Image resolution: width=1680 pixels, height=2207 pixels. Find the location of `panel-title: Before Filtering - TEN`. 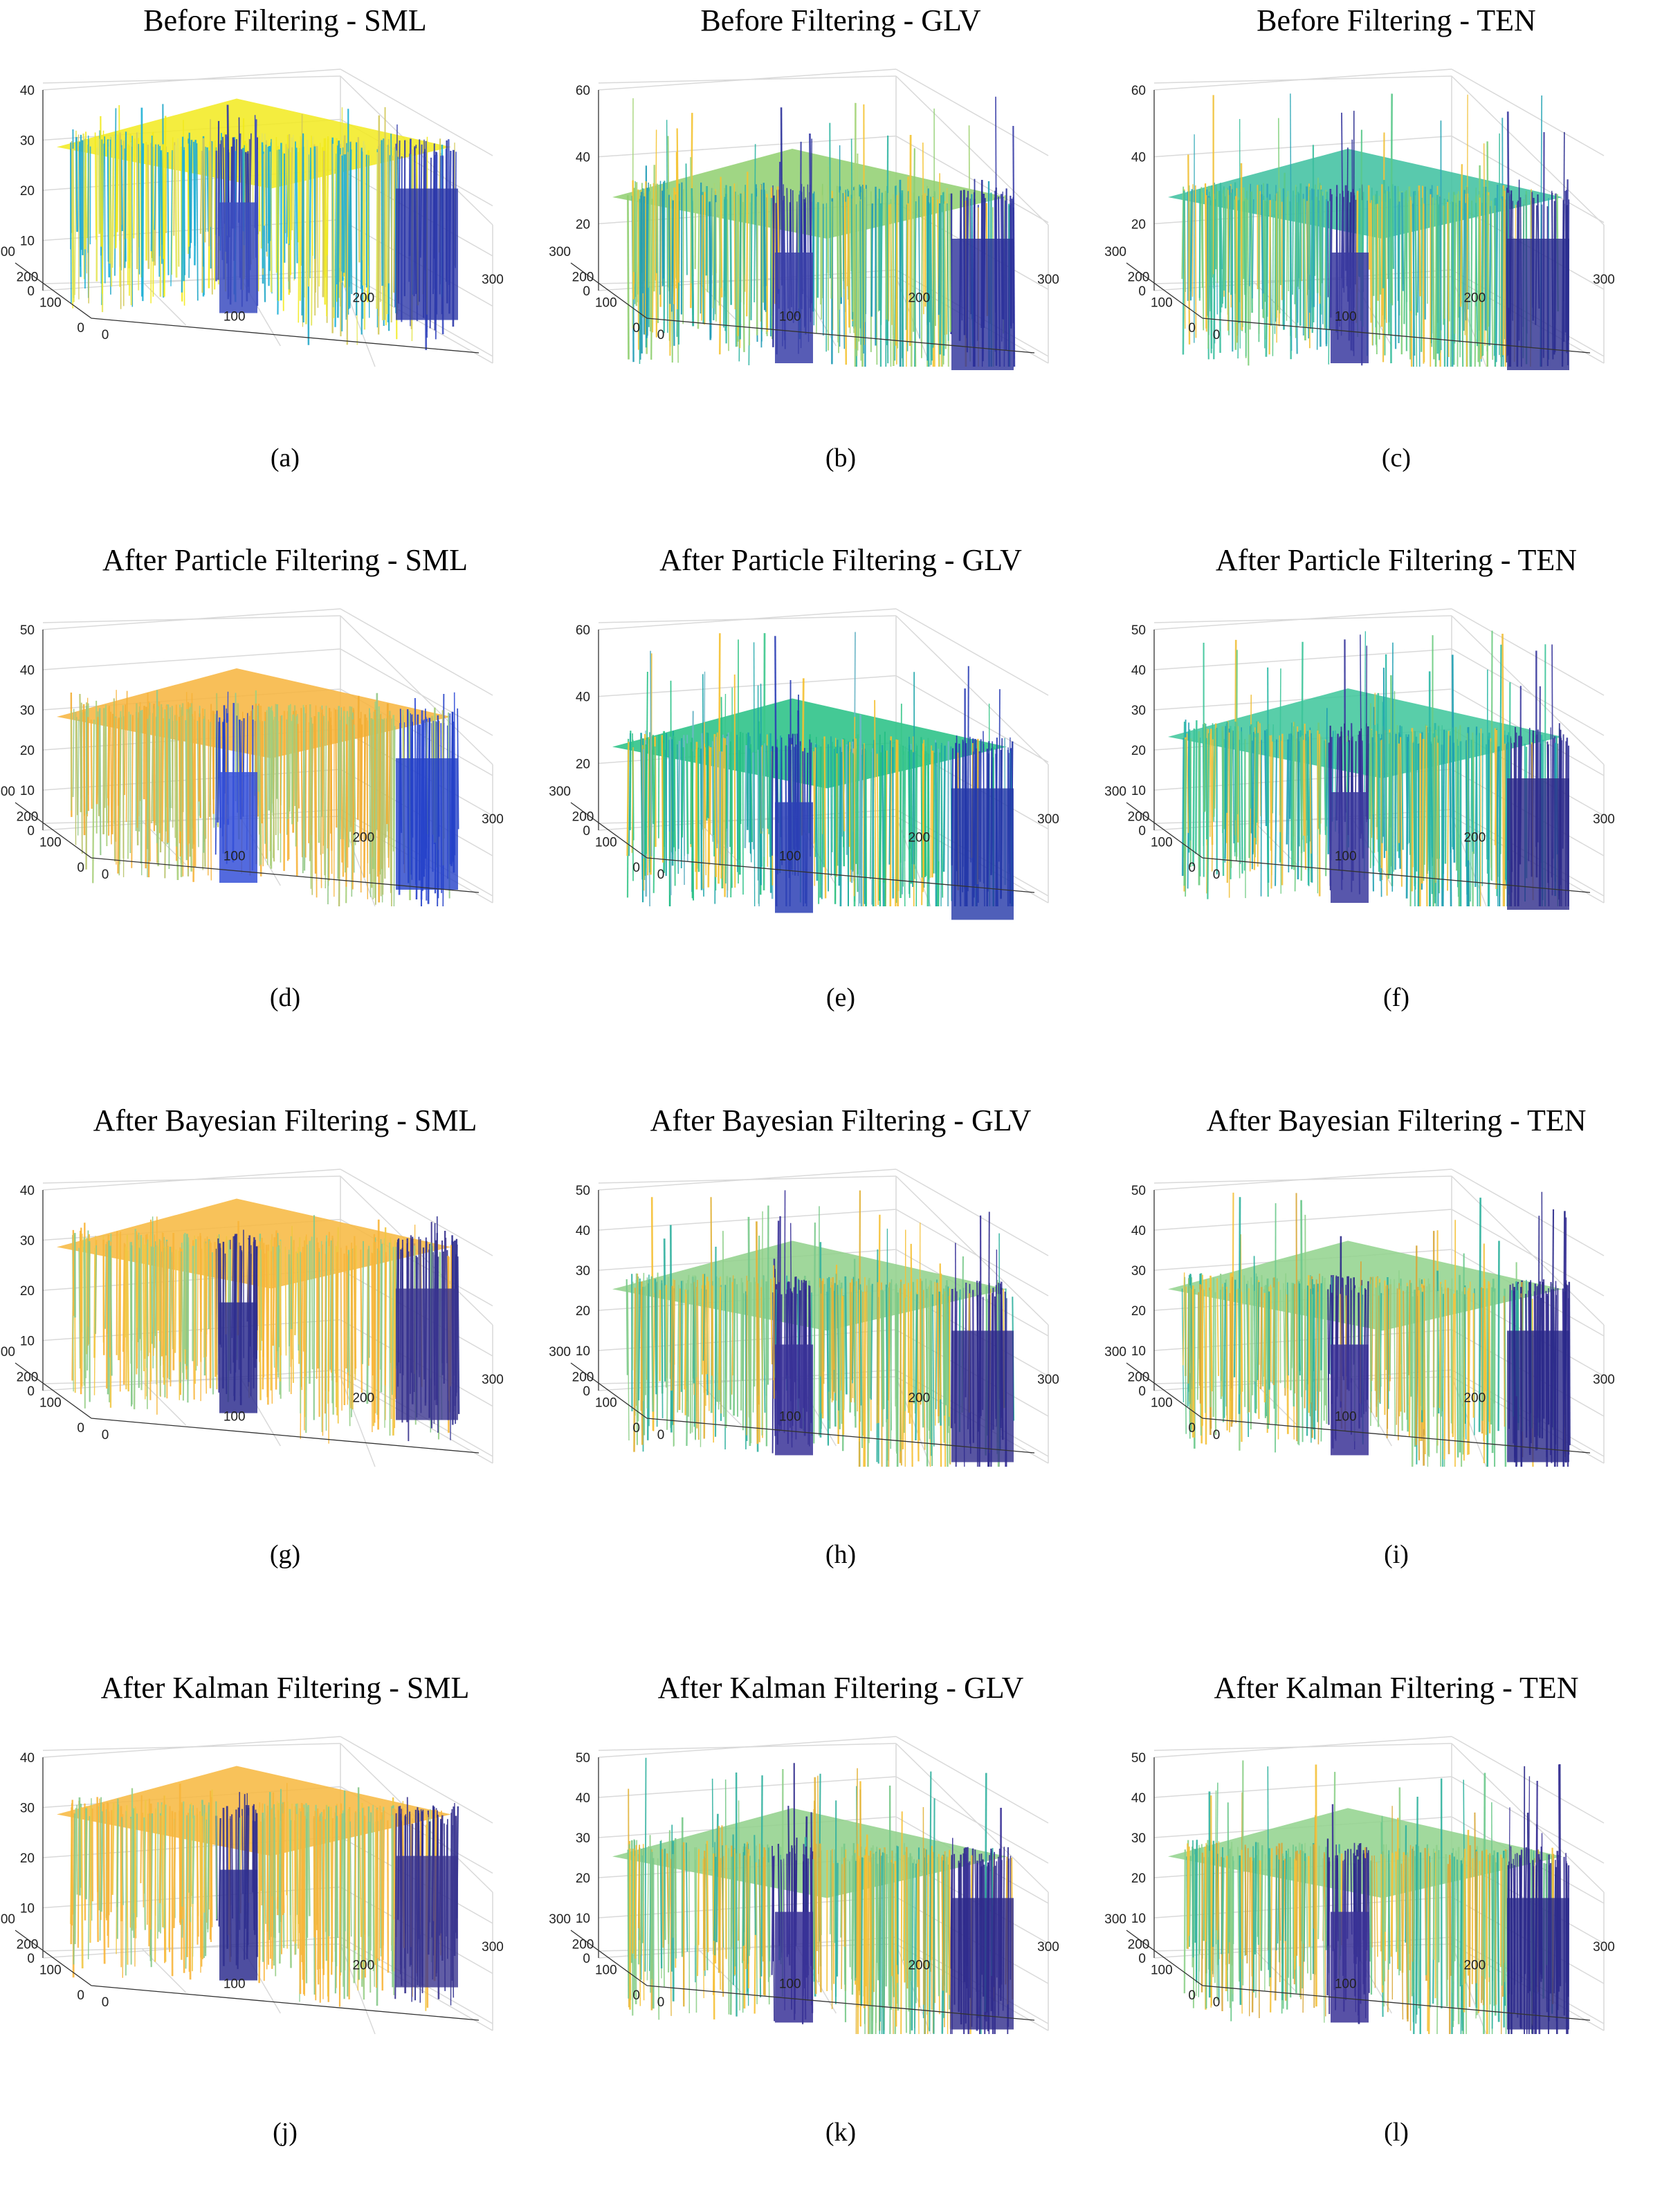

panel-title: Before Filtering - TEN is located at coordinates (1396, 20).